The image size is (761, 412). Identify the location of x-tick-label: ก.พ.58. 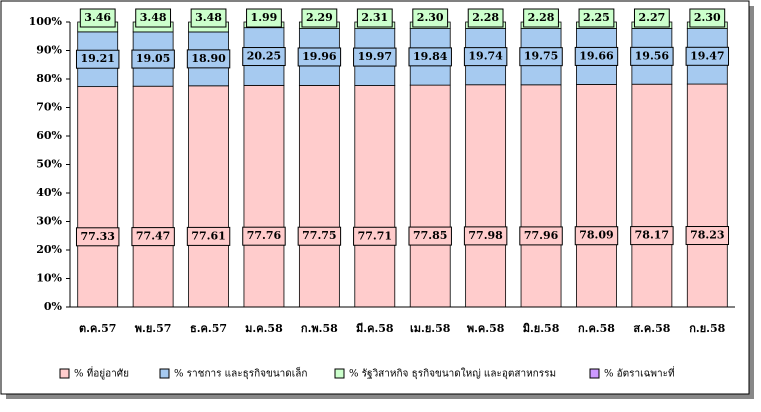
(319, 328).